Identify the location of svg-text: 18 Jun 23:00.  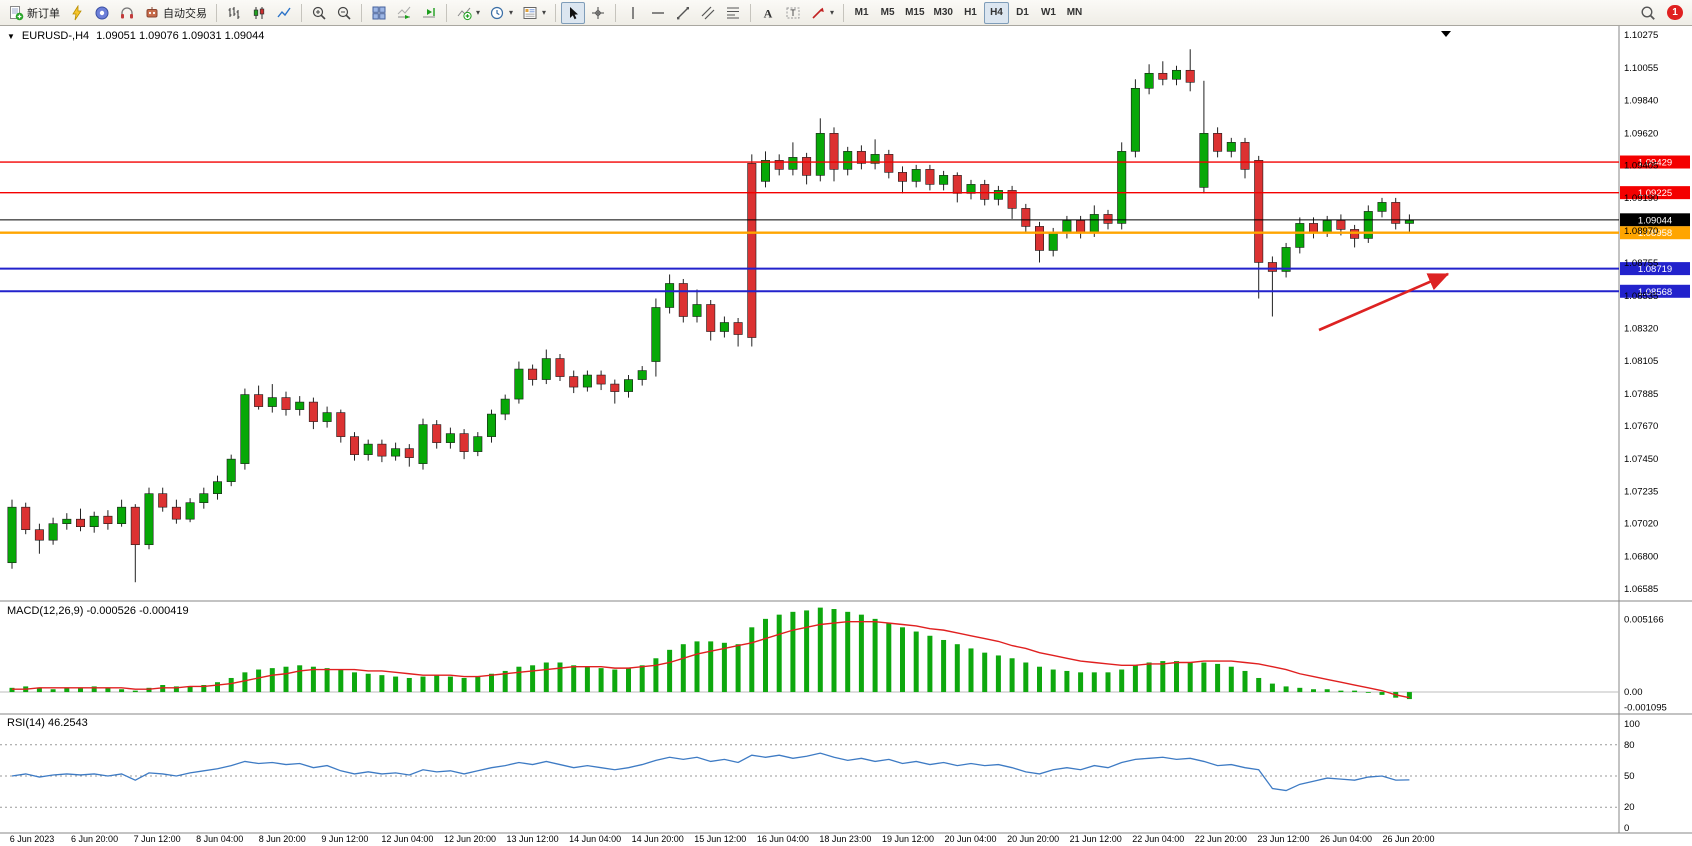
(845, 839).